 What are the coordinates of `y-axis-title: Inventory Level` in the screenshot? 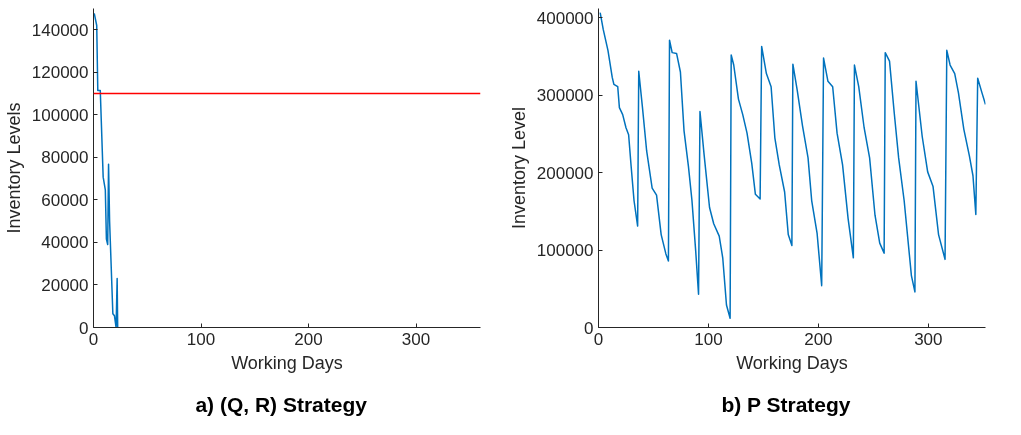 It's located at (518, 168).